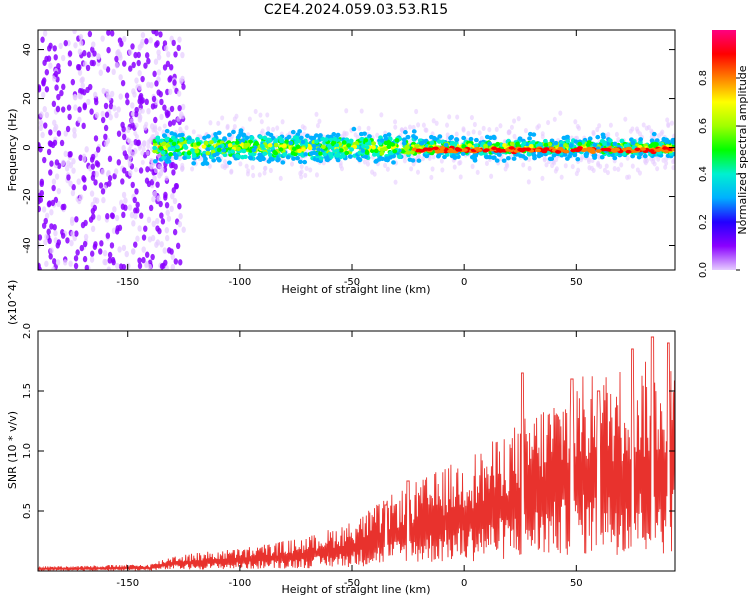 This screenshot has width=750, height=600. Describe the element at coordinates (27, 49) in the screenshot. I see `y-tick-label: 40` at that location.